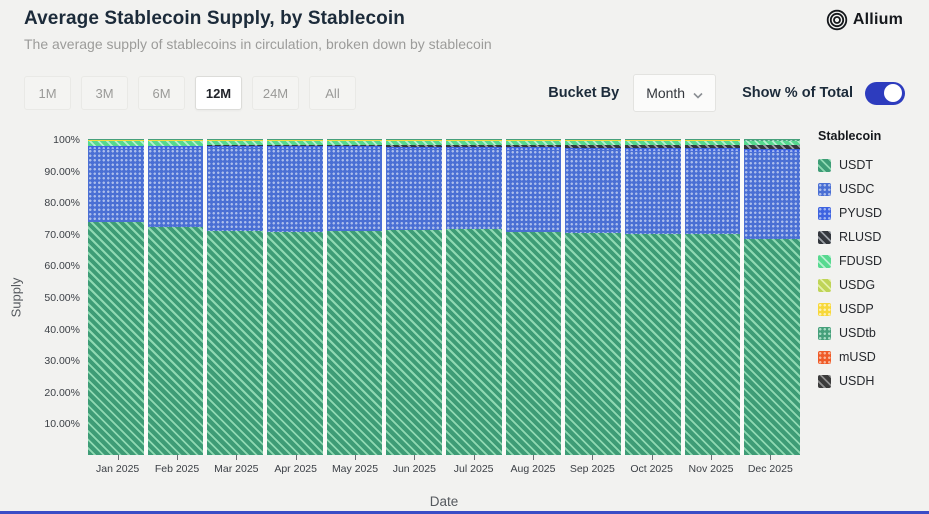 The width and height of the screenshot is (929, 514). What do you see at coordinates (850, 357) in the screenshot?
I see `legend-item-musd: mUSD` at bounding box center [850, 357].